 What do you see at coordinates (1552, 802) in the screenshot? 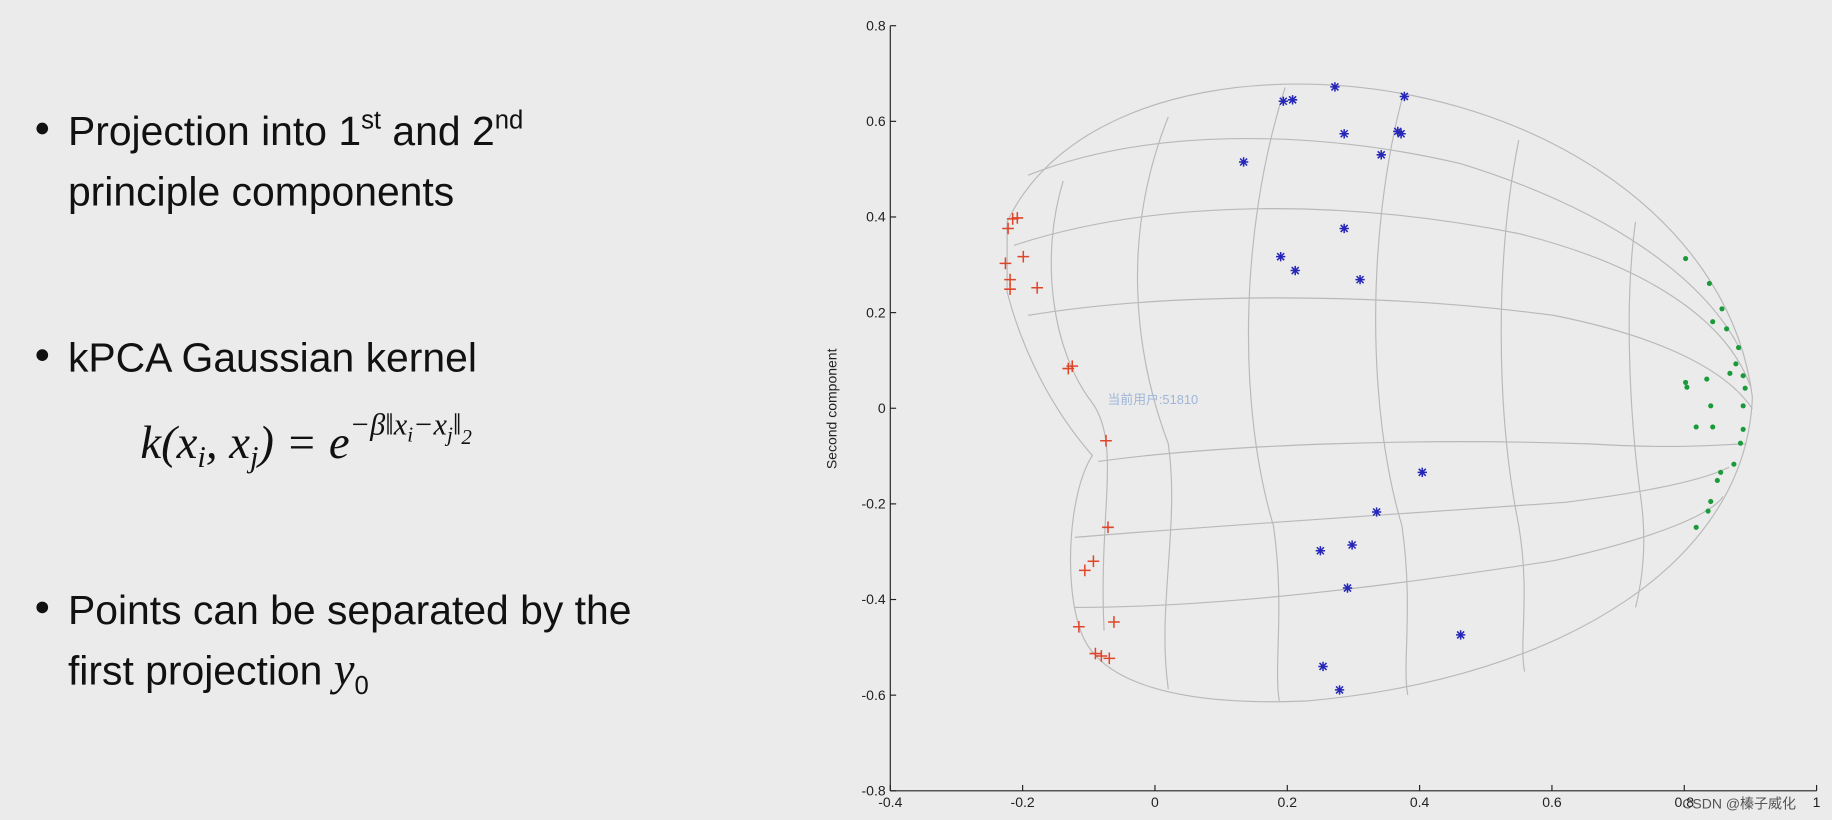
I see `x-tick-label: 0.6` at bounding box center [1552, 802].